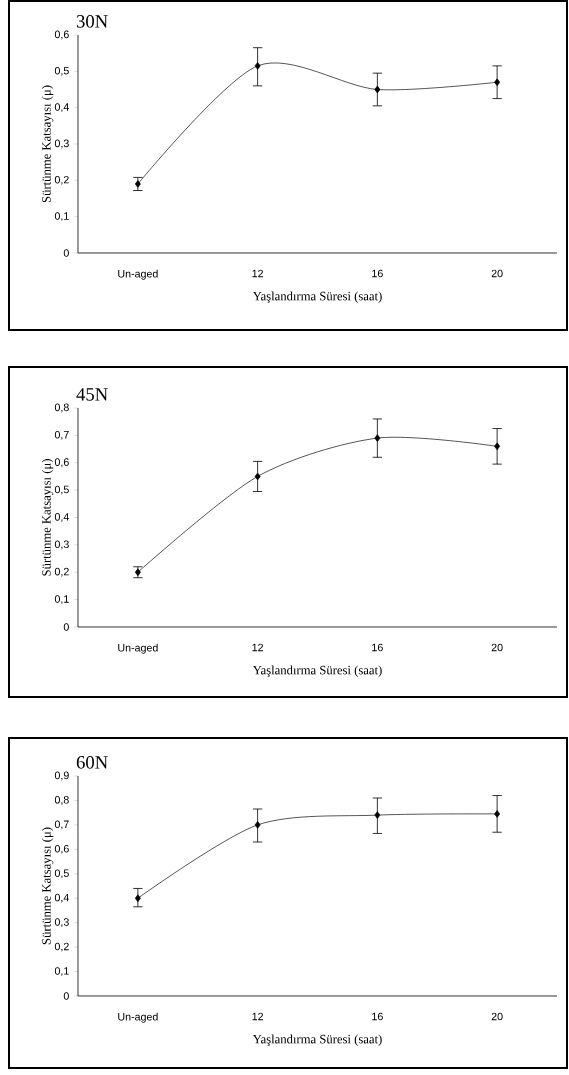 This screenshot has width=569, height=1075. What do you see at coordinates (92, 394) in the screenshot?
I see `chart-title: 45N` at bounding box center [92, 394].